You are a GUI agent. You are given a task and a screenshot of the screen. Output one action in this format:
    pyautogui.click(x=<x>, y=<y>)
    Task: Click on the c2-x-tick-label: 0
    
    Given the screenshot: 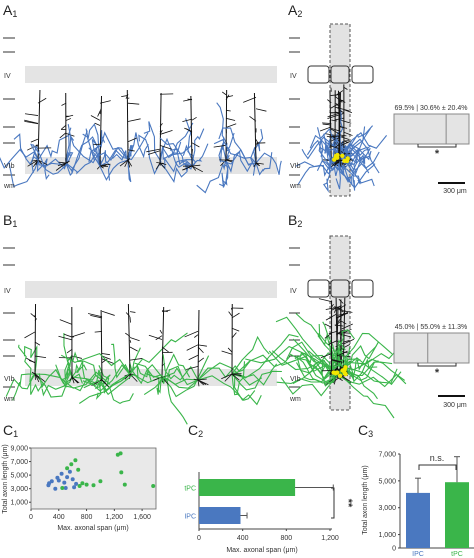 What is the action you would take?
    pyautogui.click(x=199, y=538)
    